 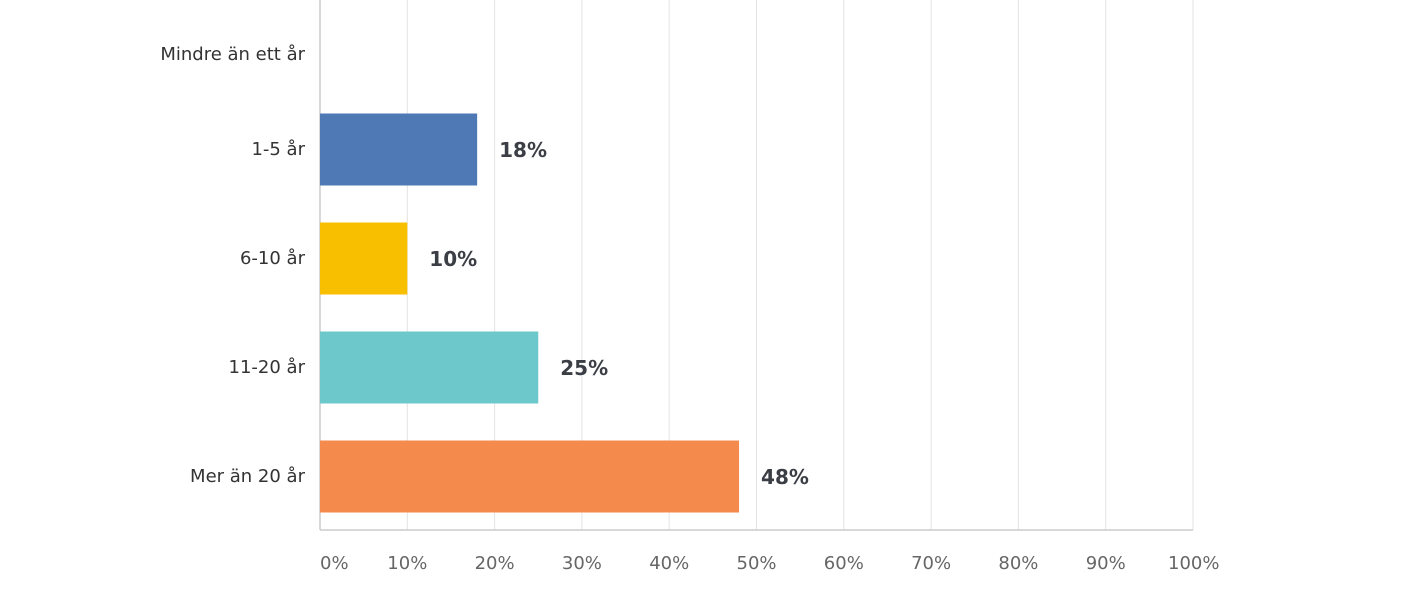 What do you see at coordinates (453, 259) in the screenshot?
I see `value-label: 10%` at bounding box center [453, 259].